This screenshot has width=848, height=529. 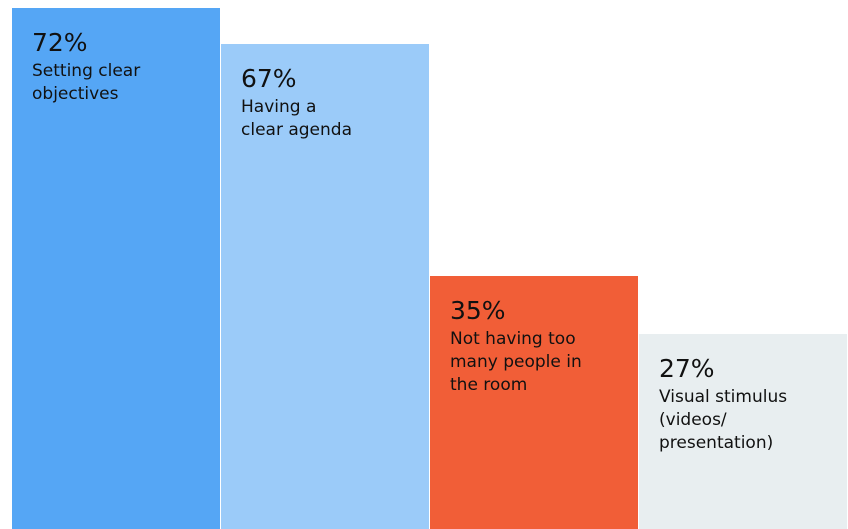 I want to click on bar-value-label: 27%, so click(x=687, y=368).